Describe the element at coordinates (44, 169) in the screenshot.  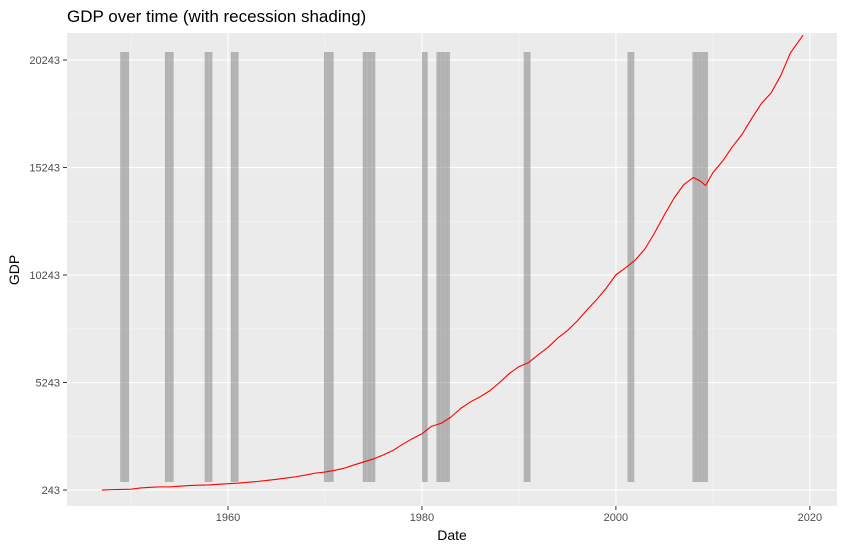
I see `y-tick-label: 15243` at that location.